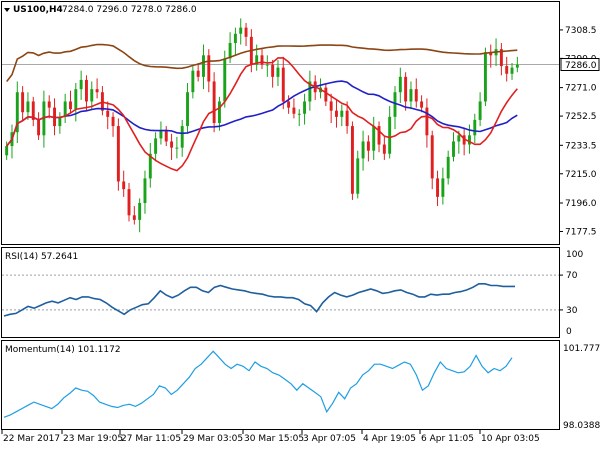  Describe the element at coordinates (447, 439) in the screenshot. I see `time-tick-label: 6 Apr 11:05` at that location.